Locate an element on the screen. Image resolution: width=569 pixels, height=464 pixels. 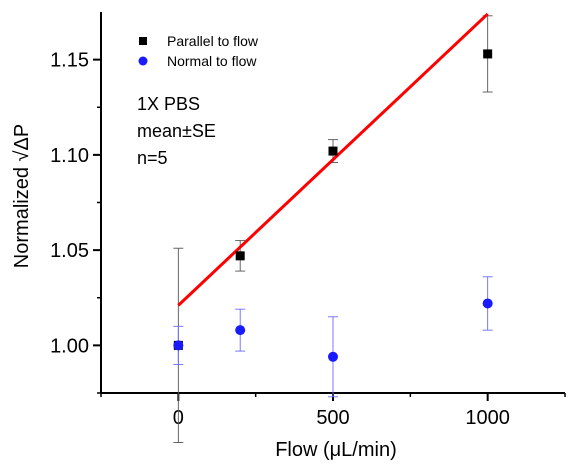
legend-marker-parallel is located at coordinates (143, 41).